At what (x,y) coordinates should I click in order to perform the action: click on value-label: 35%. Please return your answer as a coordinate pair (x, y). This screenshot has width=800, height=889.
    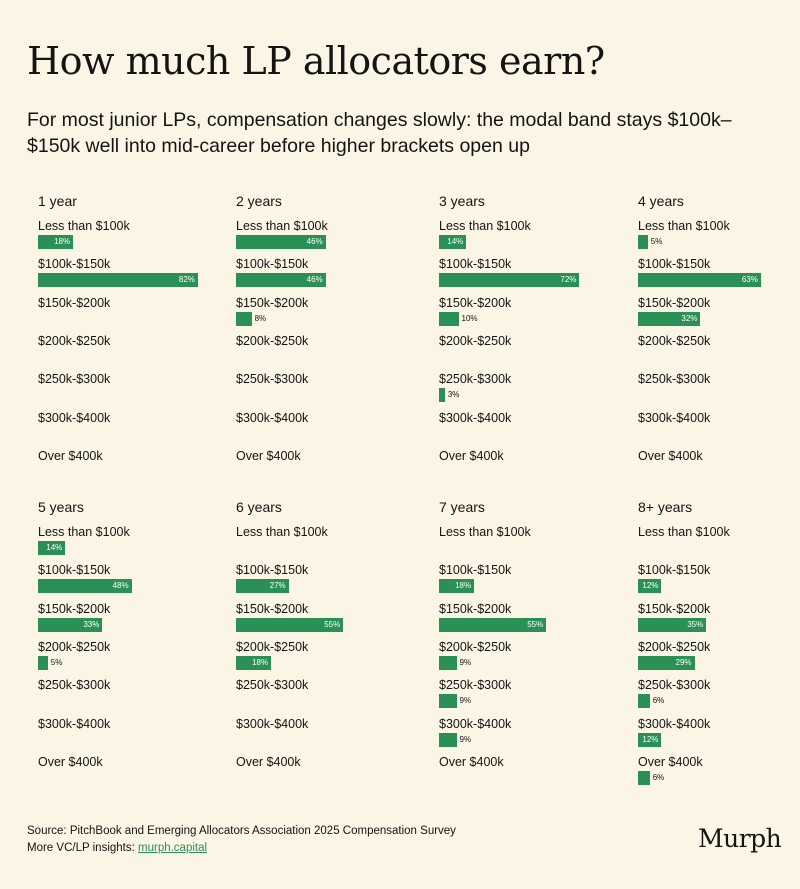
    Looking at the image, I should click on (695, 624).